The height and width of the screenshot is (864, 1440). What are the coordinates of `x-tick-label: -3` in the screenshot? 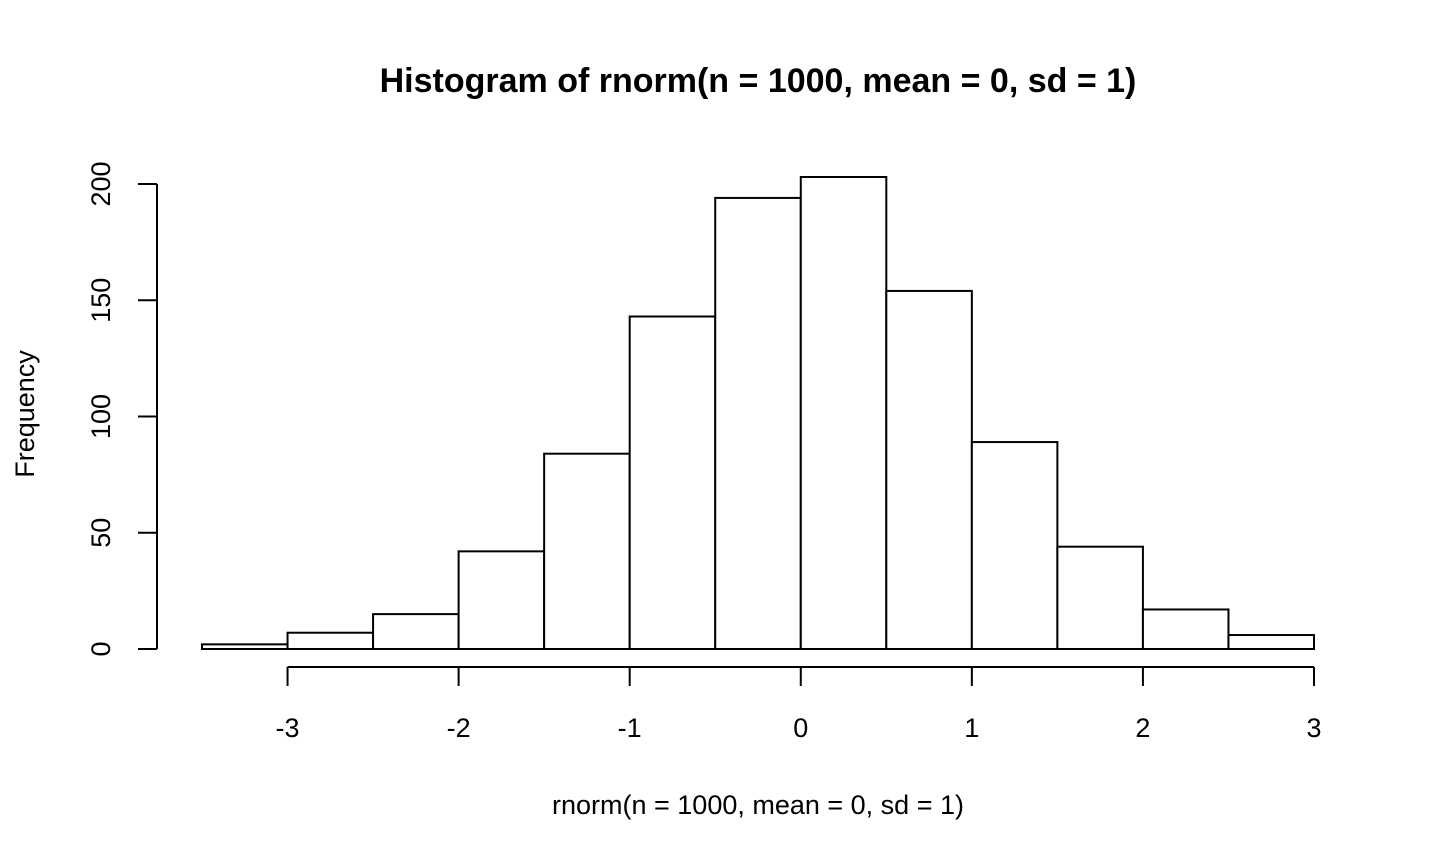 It's located at (288, 728).